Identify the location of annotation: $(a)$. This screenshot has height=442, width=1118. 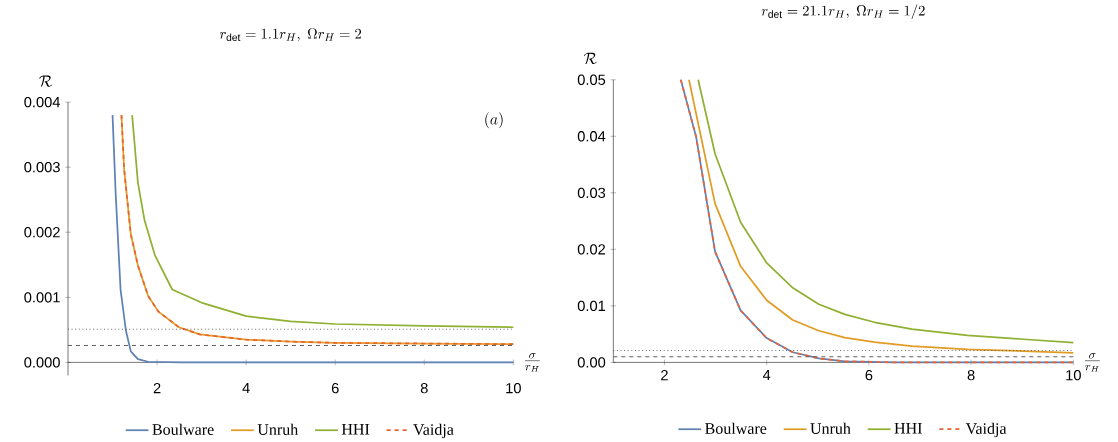
(494, 120).